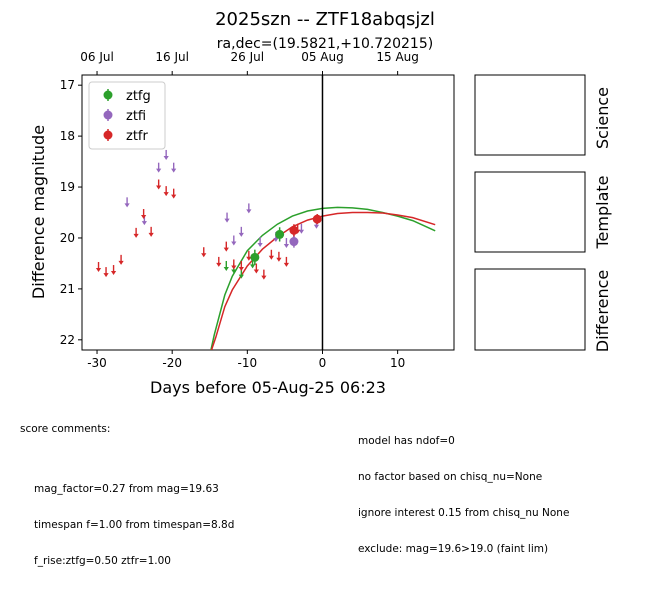 This screenshot has width=650, height=603. What do you see at coordinates (602, 118) in the screenshot?
I see `science-panel-label: Science` at bounding box center [602, 118].